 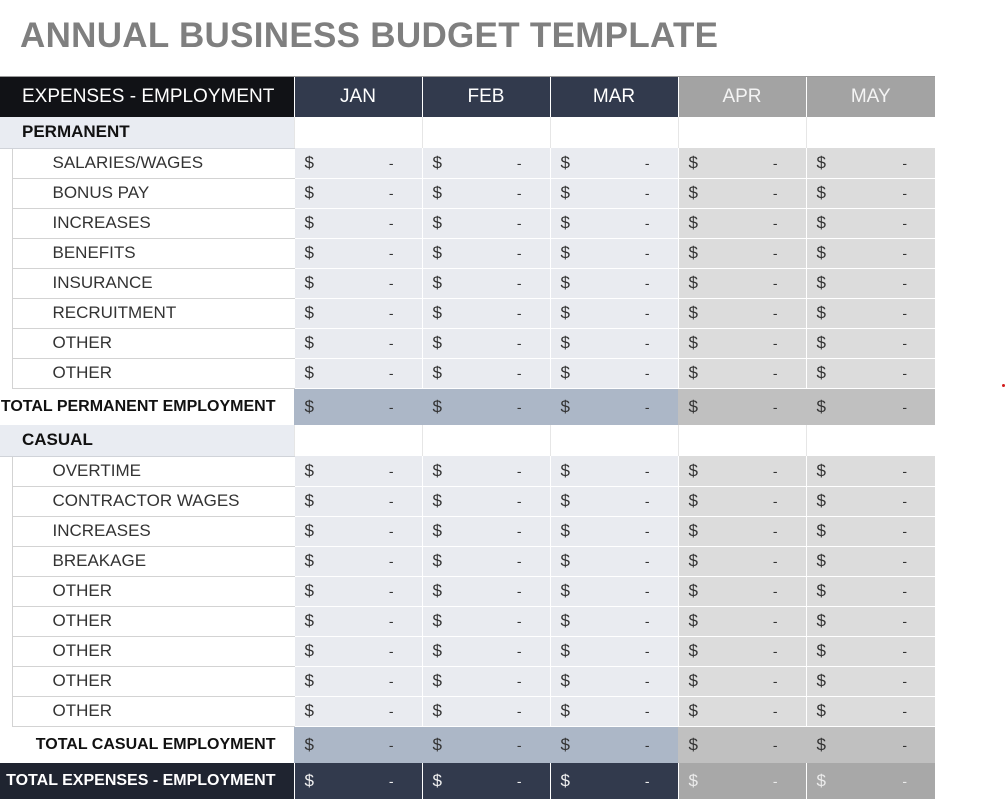 I want to click on casual-item-6-apr-cell: $ -, so click(x=741, y=651).